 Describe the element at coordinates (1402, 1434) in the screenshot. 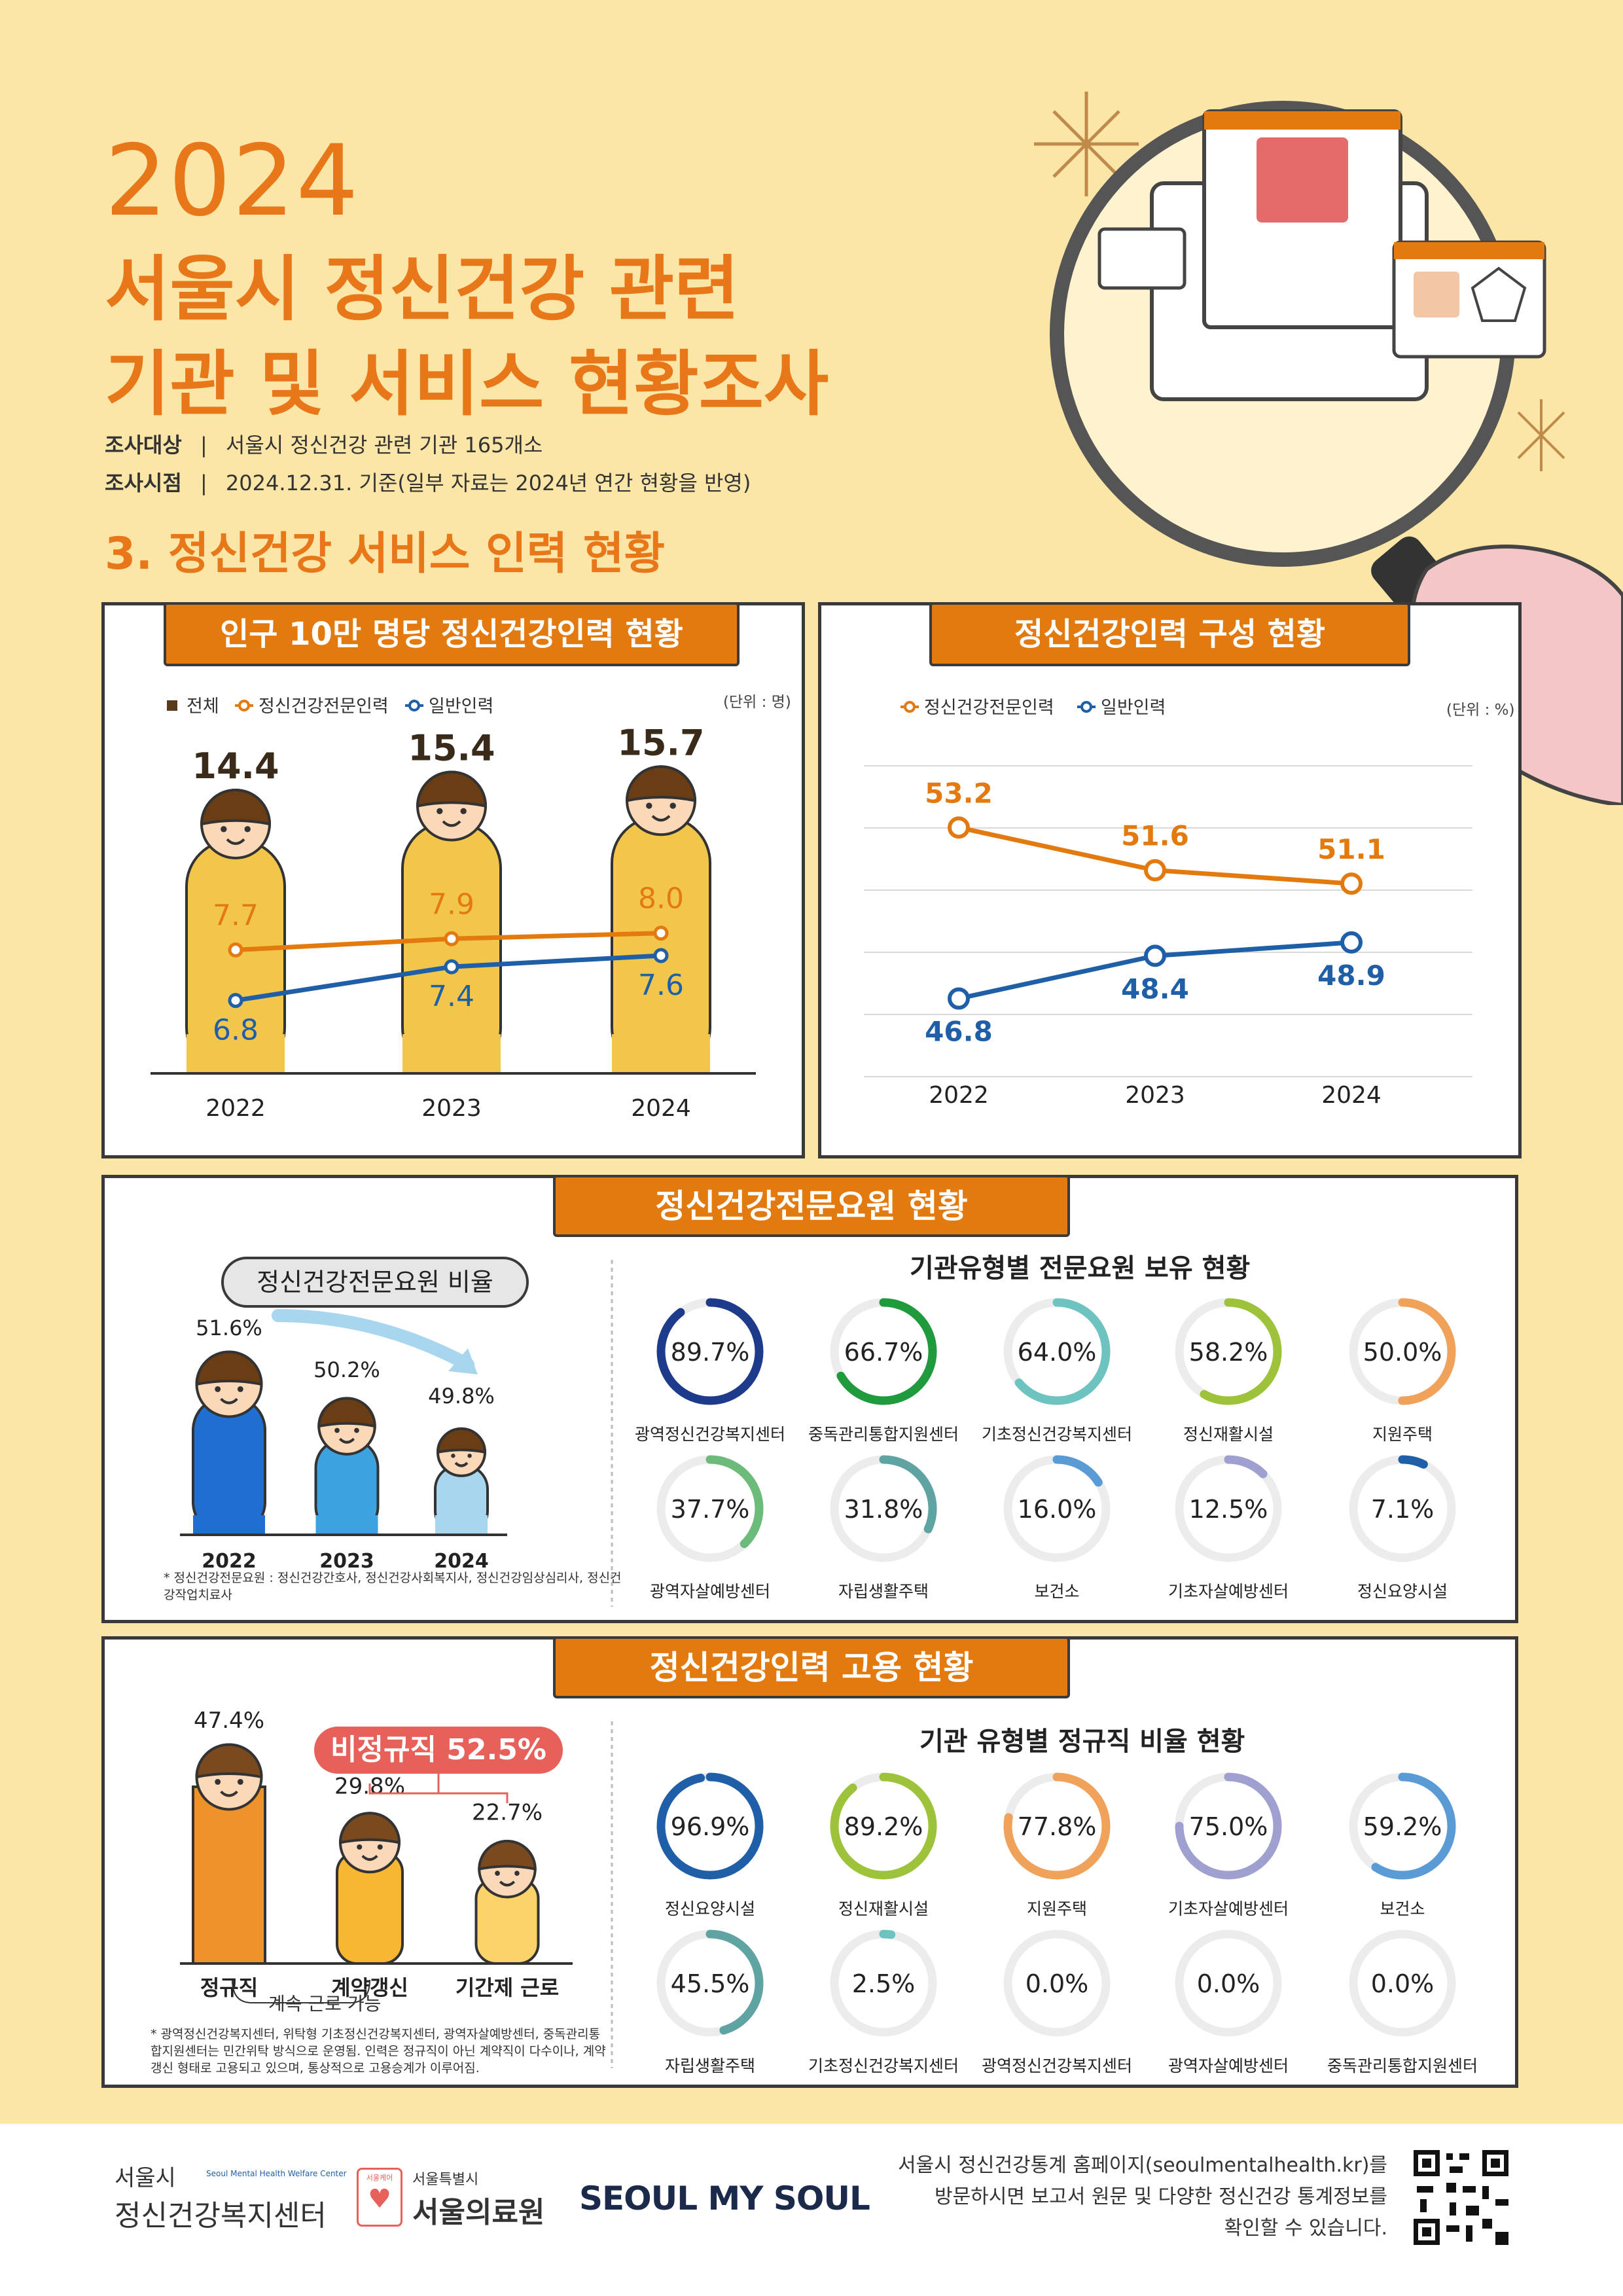

I see `staff-ring-label: 지원주택` at that location.